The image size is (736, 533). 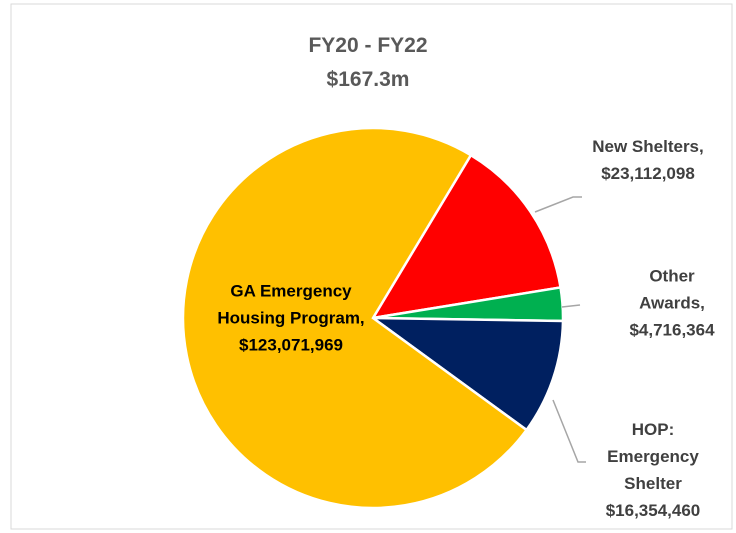 I want to click on chart-subtitle: $167.3m, so click(x=368, y=79).